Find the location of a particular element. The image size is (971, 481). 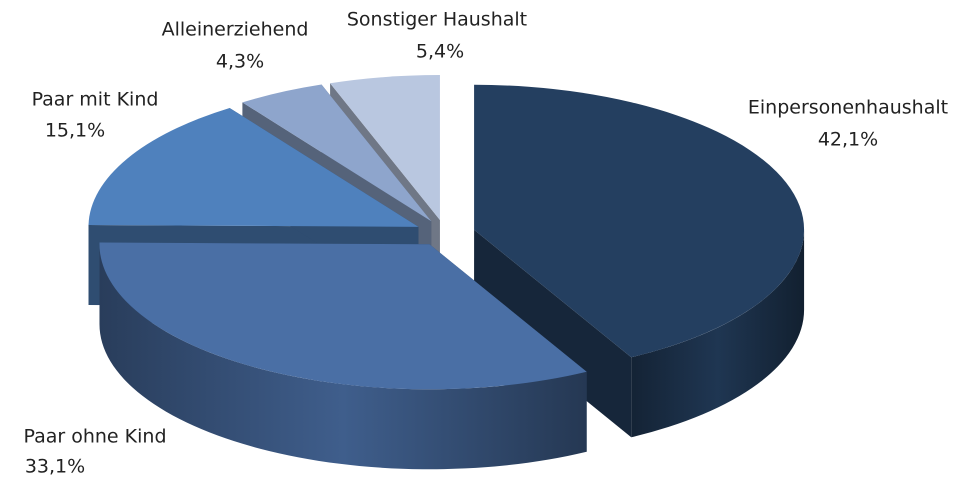

value-label: 5,4% is located at coordinates (440, 52).